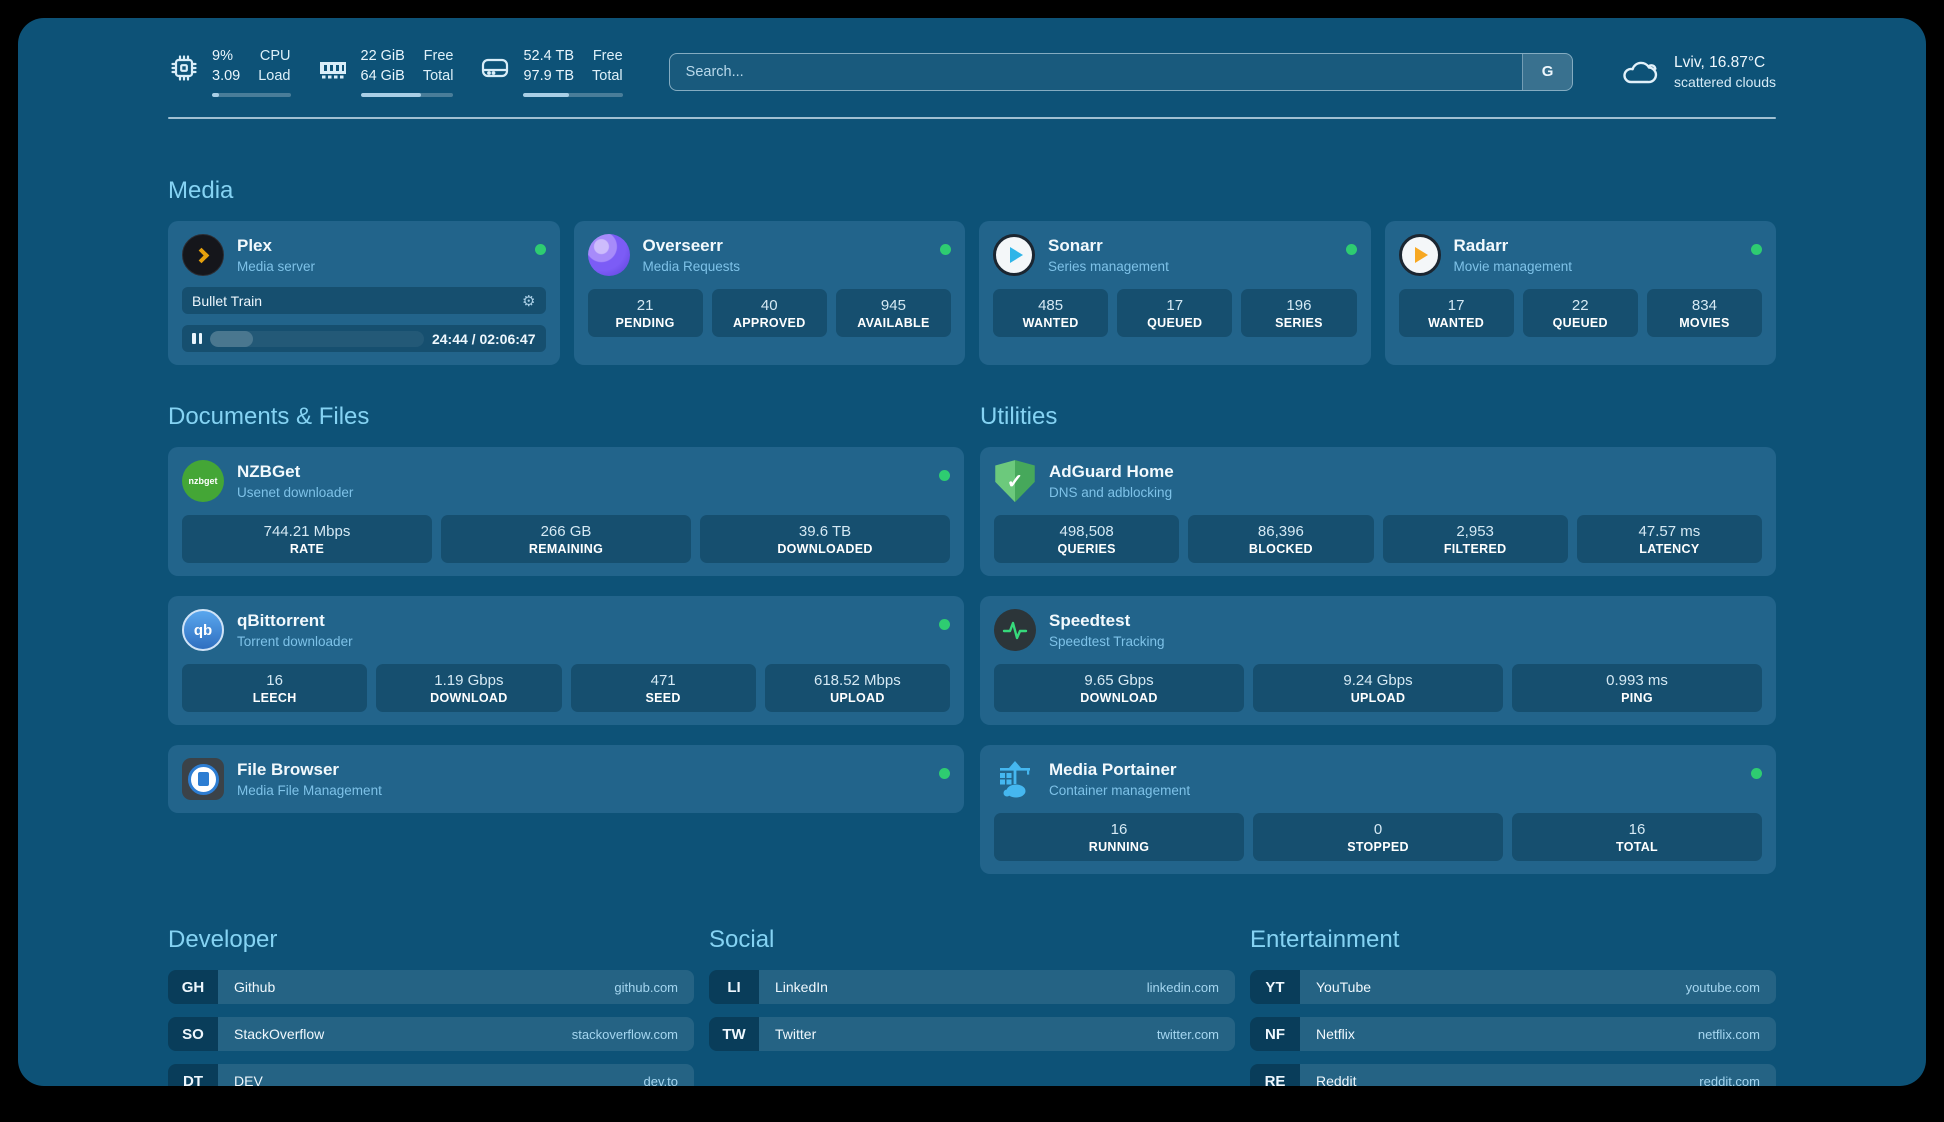 This screenshot has height=1122, width=1944. Describe the element at coordinates (566, 779) in the screenshot. I see `filebrowser-card: File Browser Media File Management` at that location.